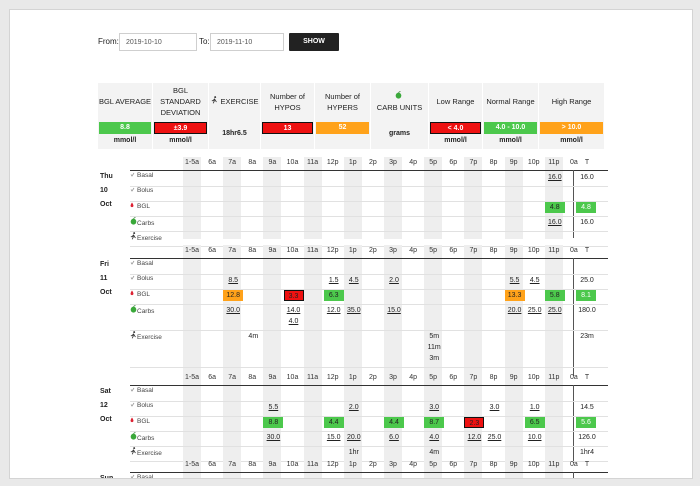  I want to click on row-label-bgl: BGL, so click(140, 294).